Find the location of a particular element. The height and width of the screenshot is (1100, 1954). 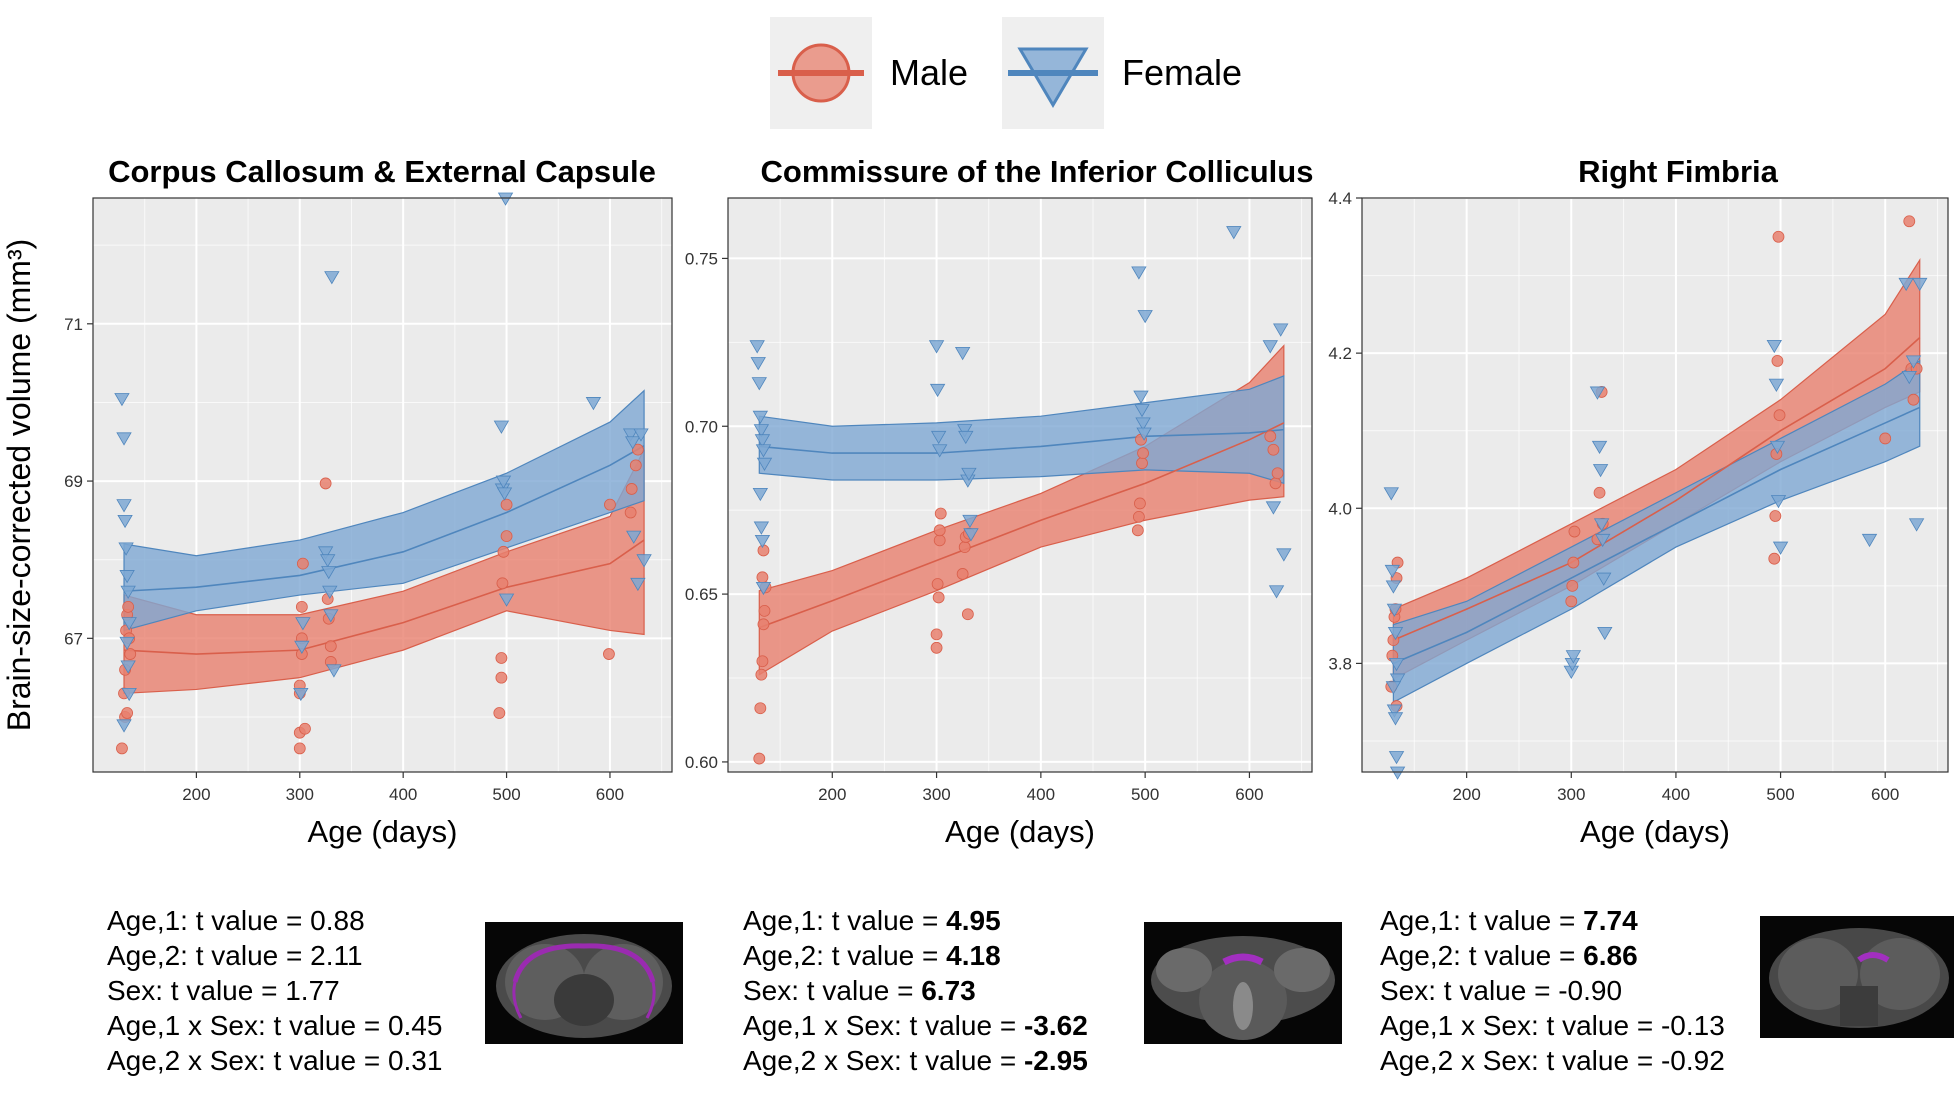

fit-line-female is located at coordinates (384, 518).